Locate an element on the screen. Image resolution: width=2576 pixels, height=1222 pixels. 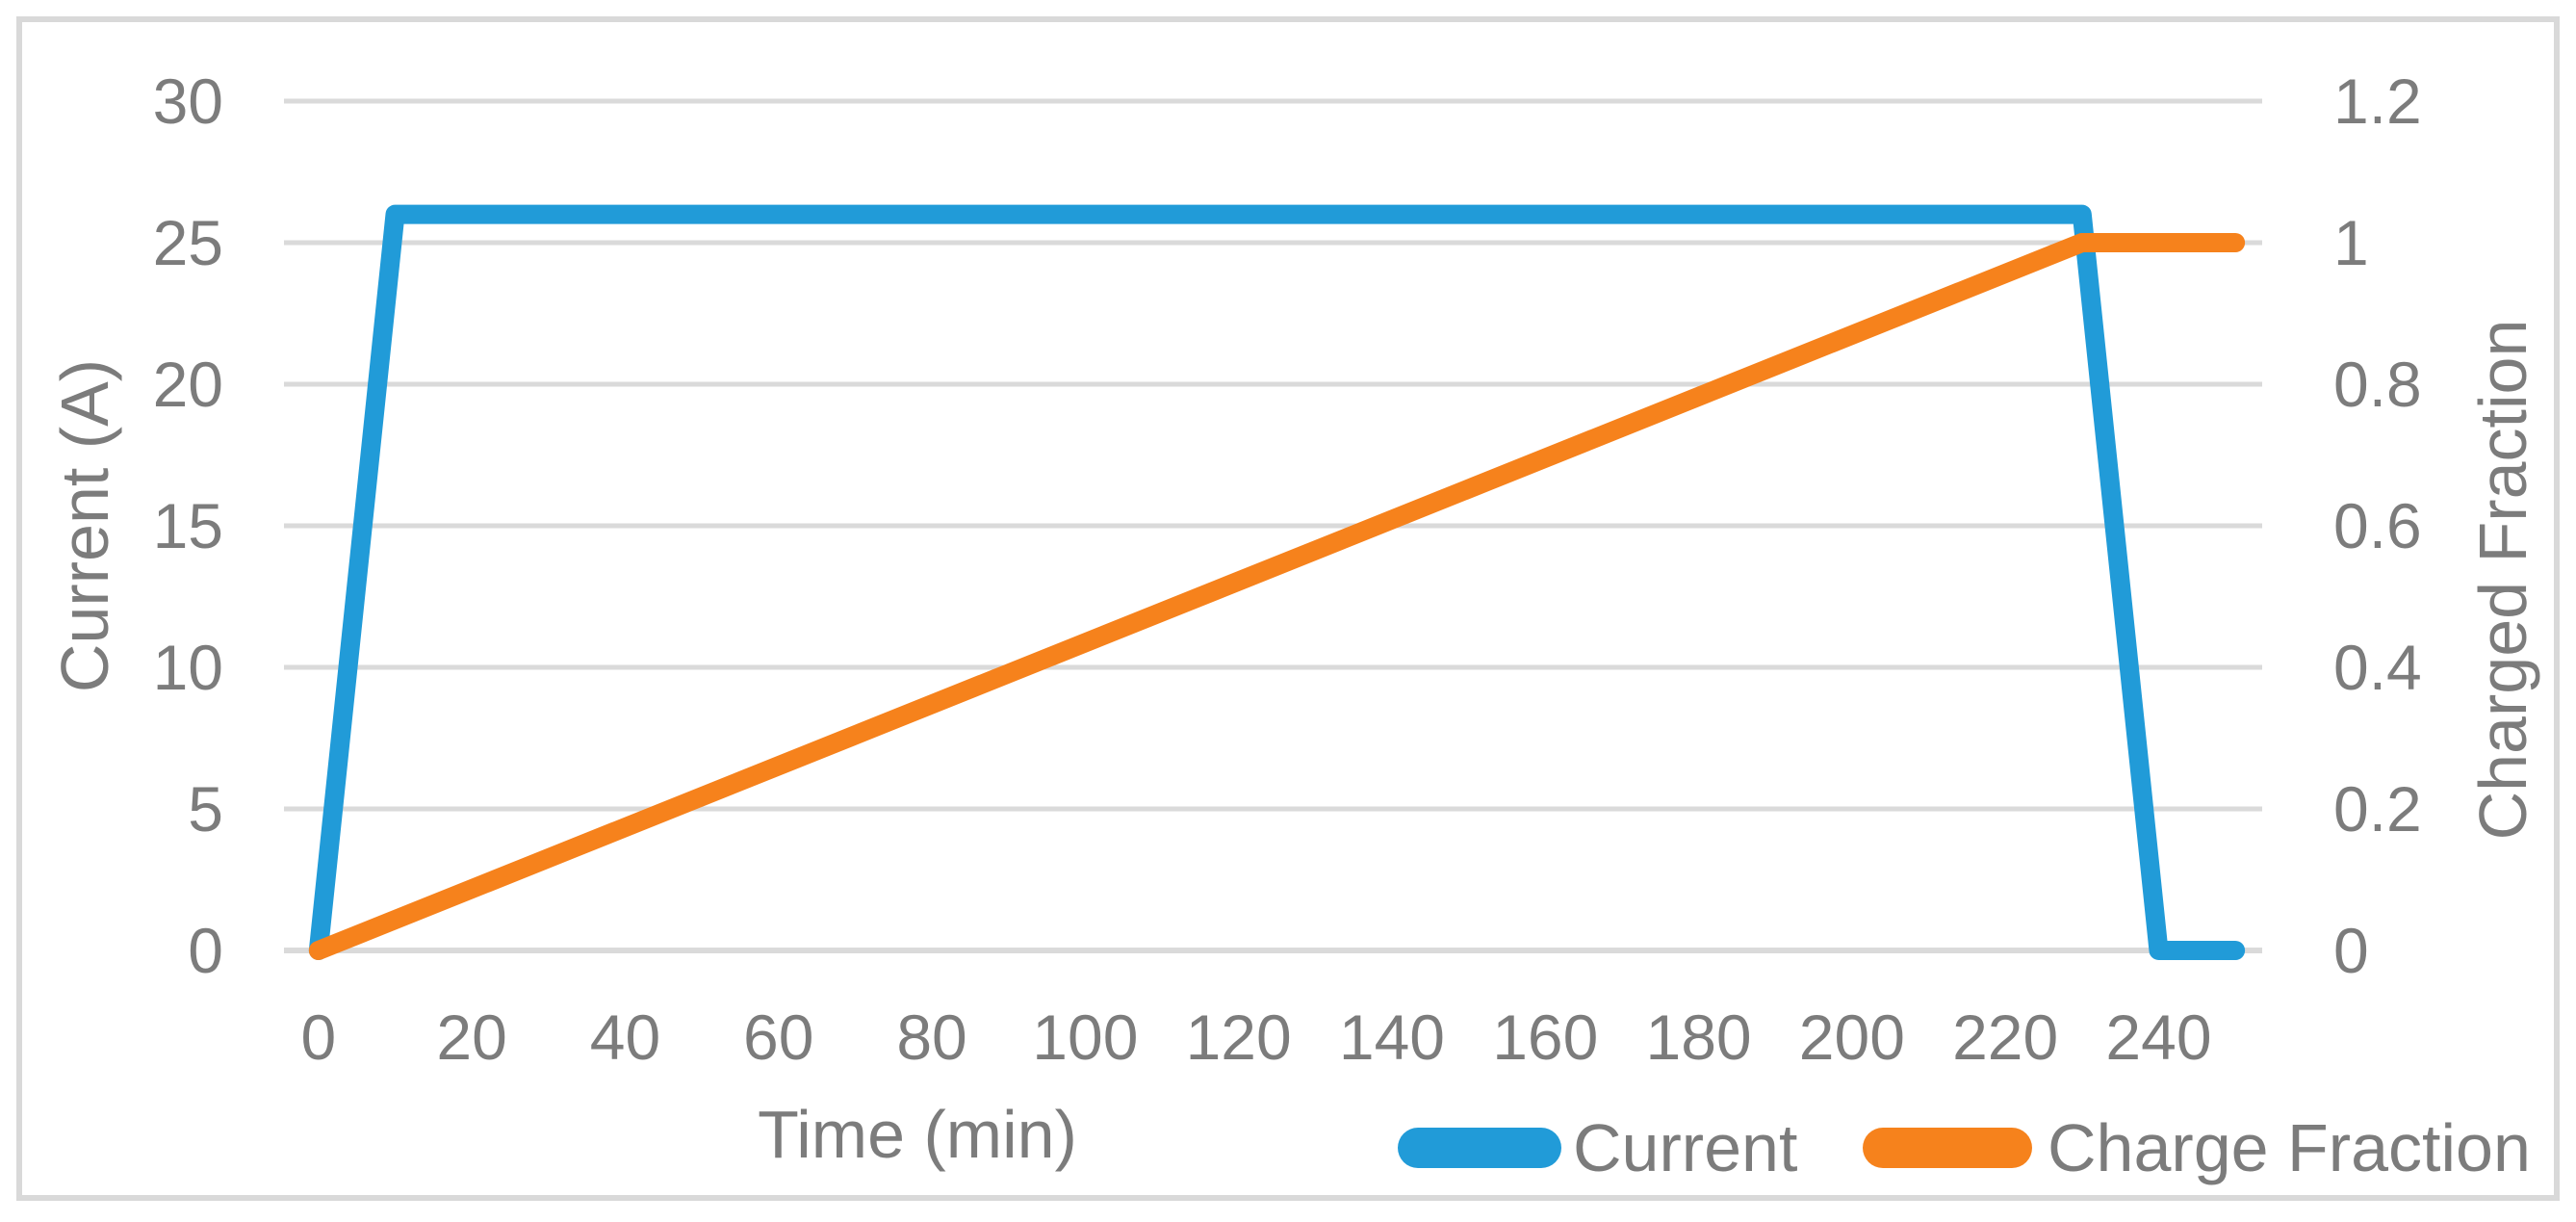
left-tick-label: 20 is located at coordinates (188, 384).